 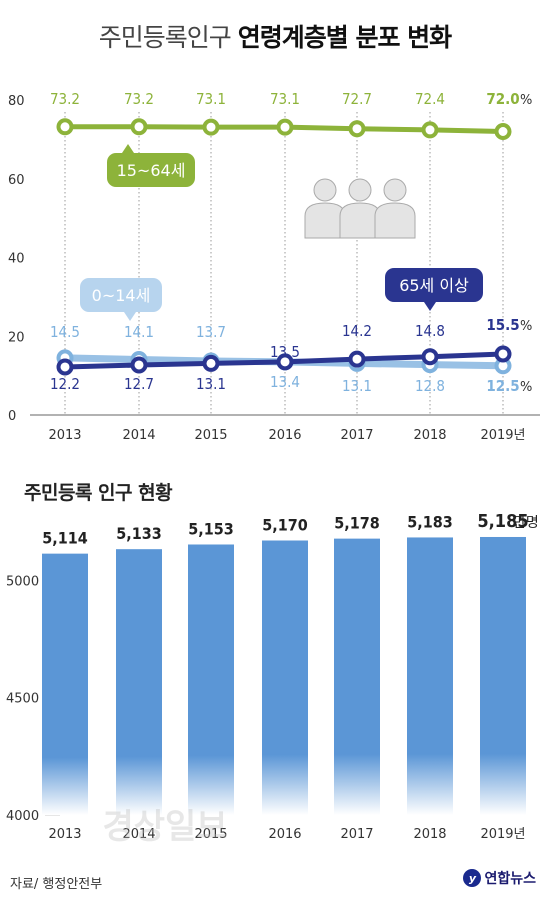 What do you see at coordinates (65, 332) in the screenshot?
I see `data-label: 14.5` at bounding box center [65, 332].